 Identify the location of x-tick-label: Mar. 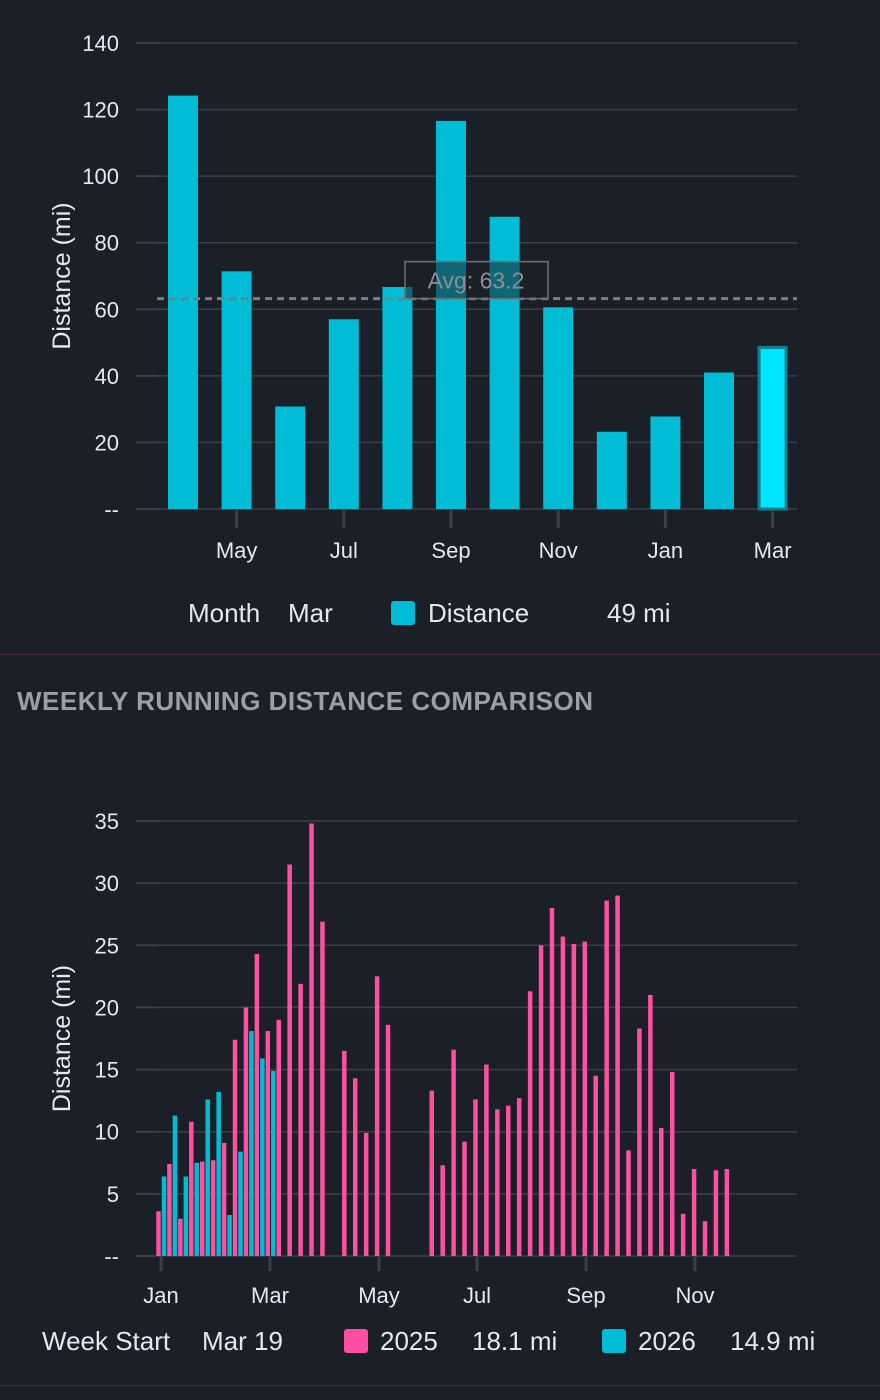
(773, 550).